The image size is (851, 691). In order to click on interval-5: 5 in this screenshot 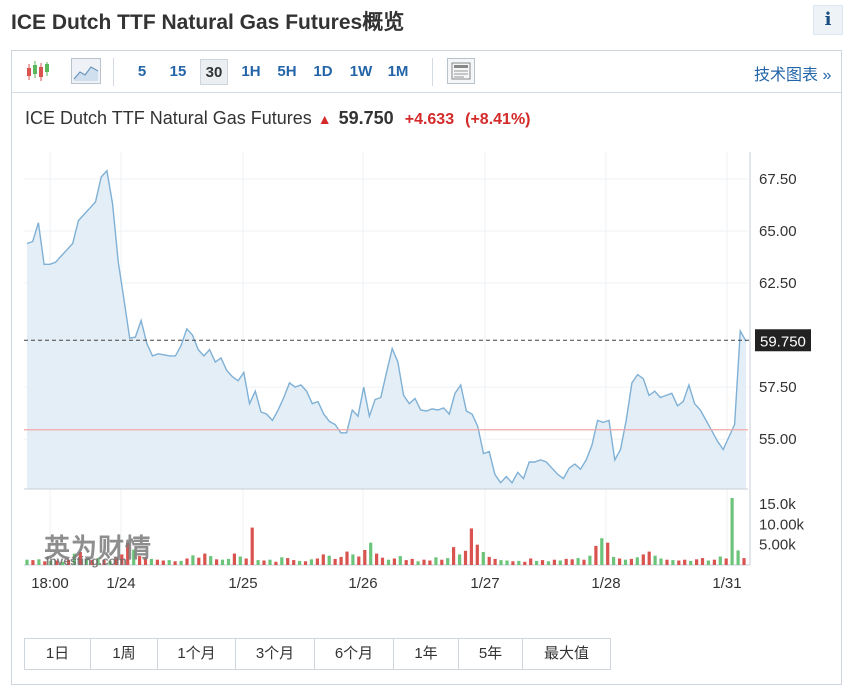, I will do `click(142, 71)`.